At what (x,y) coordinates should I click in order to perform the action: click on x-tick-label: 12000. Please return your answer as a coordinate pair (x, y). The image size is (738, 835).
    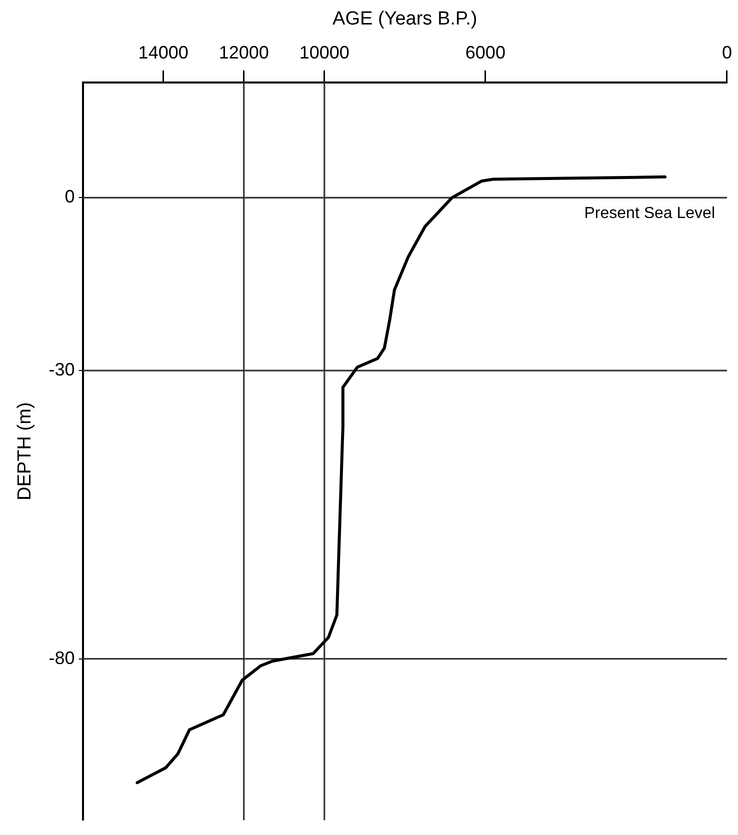
    Looking at the image, I should click on (243, 52).